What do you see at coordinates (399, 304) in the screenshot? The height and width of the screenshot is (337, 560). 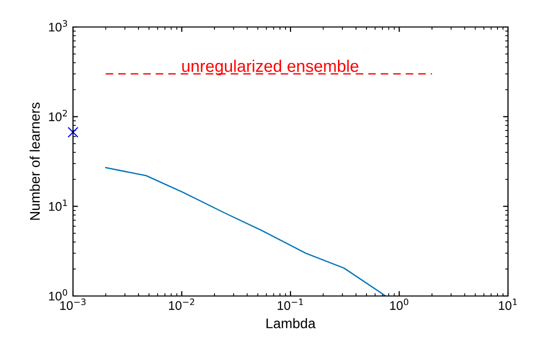 I see `x-tick-label: 10$^{0}$` at bounding box center [399, 304].